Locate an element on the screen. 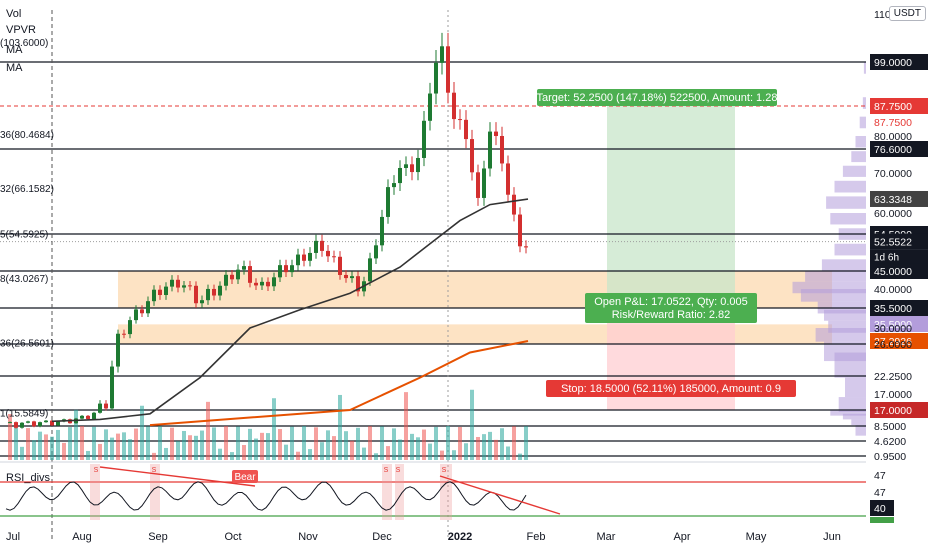  long-position-tool is located at coordinates (671, 258).